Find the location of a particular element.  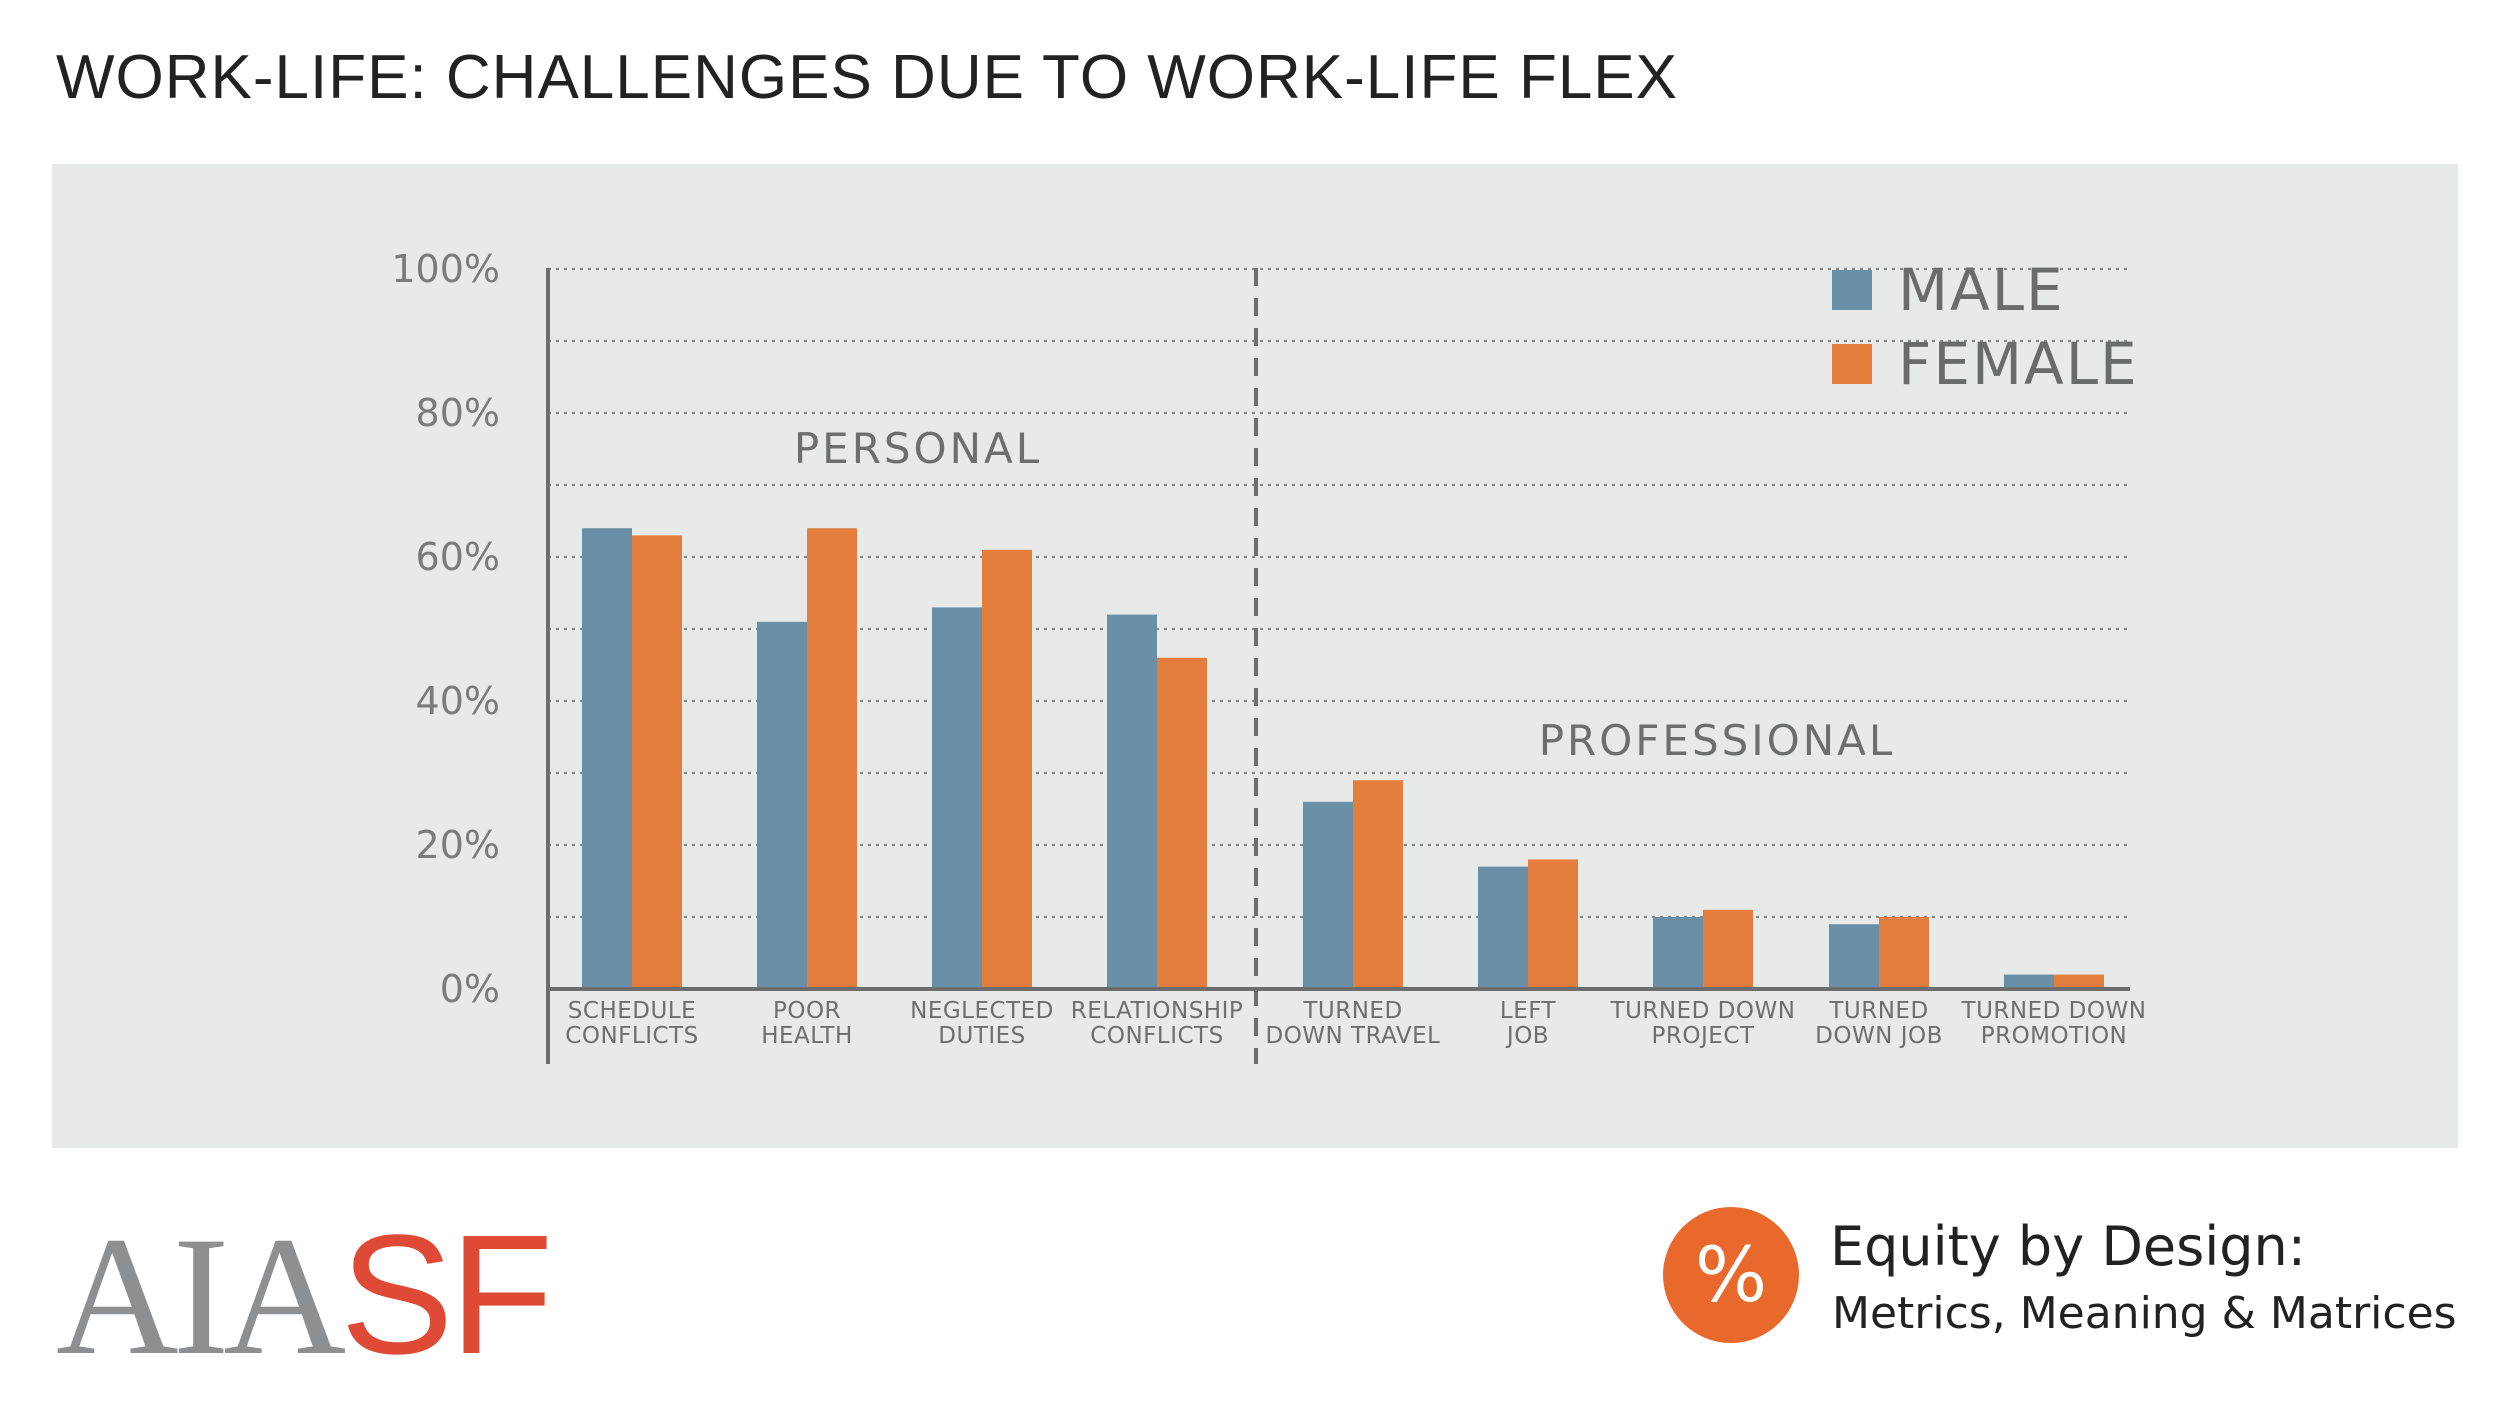

logo-aia-text: AIA is located at coordinates (201, 1296).